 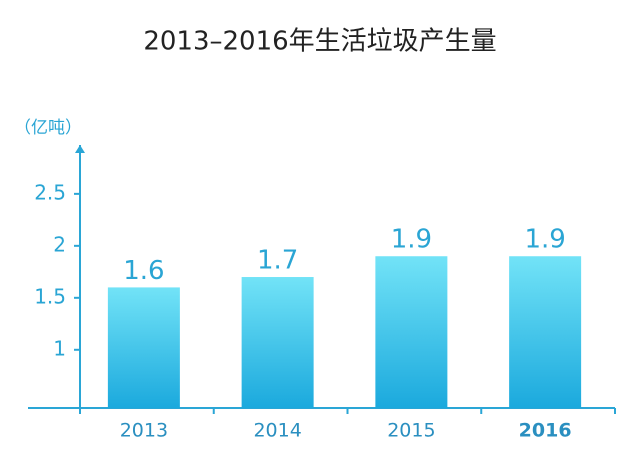 What do you see at coordinates (50, 296) in the screenshot?
I see `y-tick-label: 1.5` at bounding box center [50, 296].